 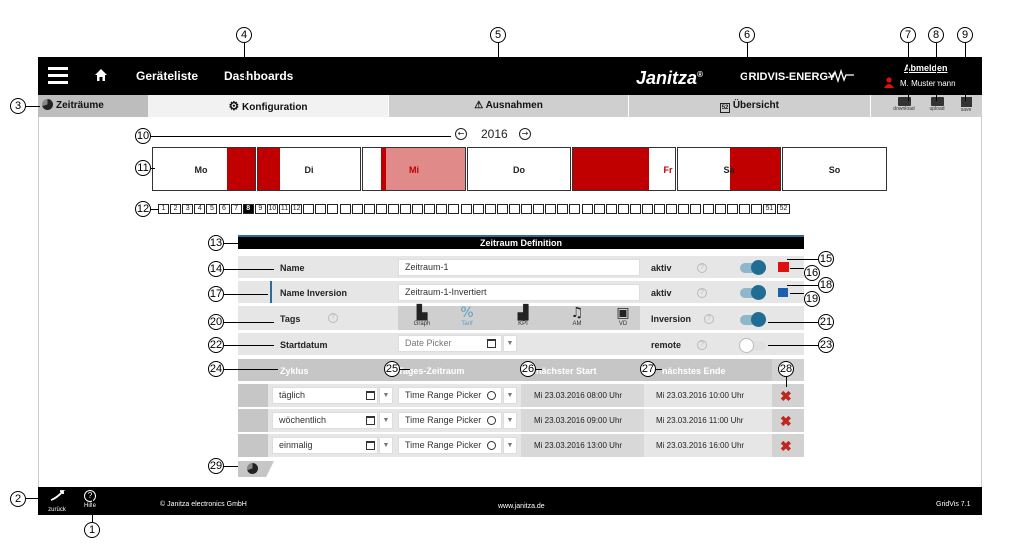 I want to click on aktiv-toggle, so click(x=753, y=267).